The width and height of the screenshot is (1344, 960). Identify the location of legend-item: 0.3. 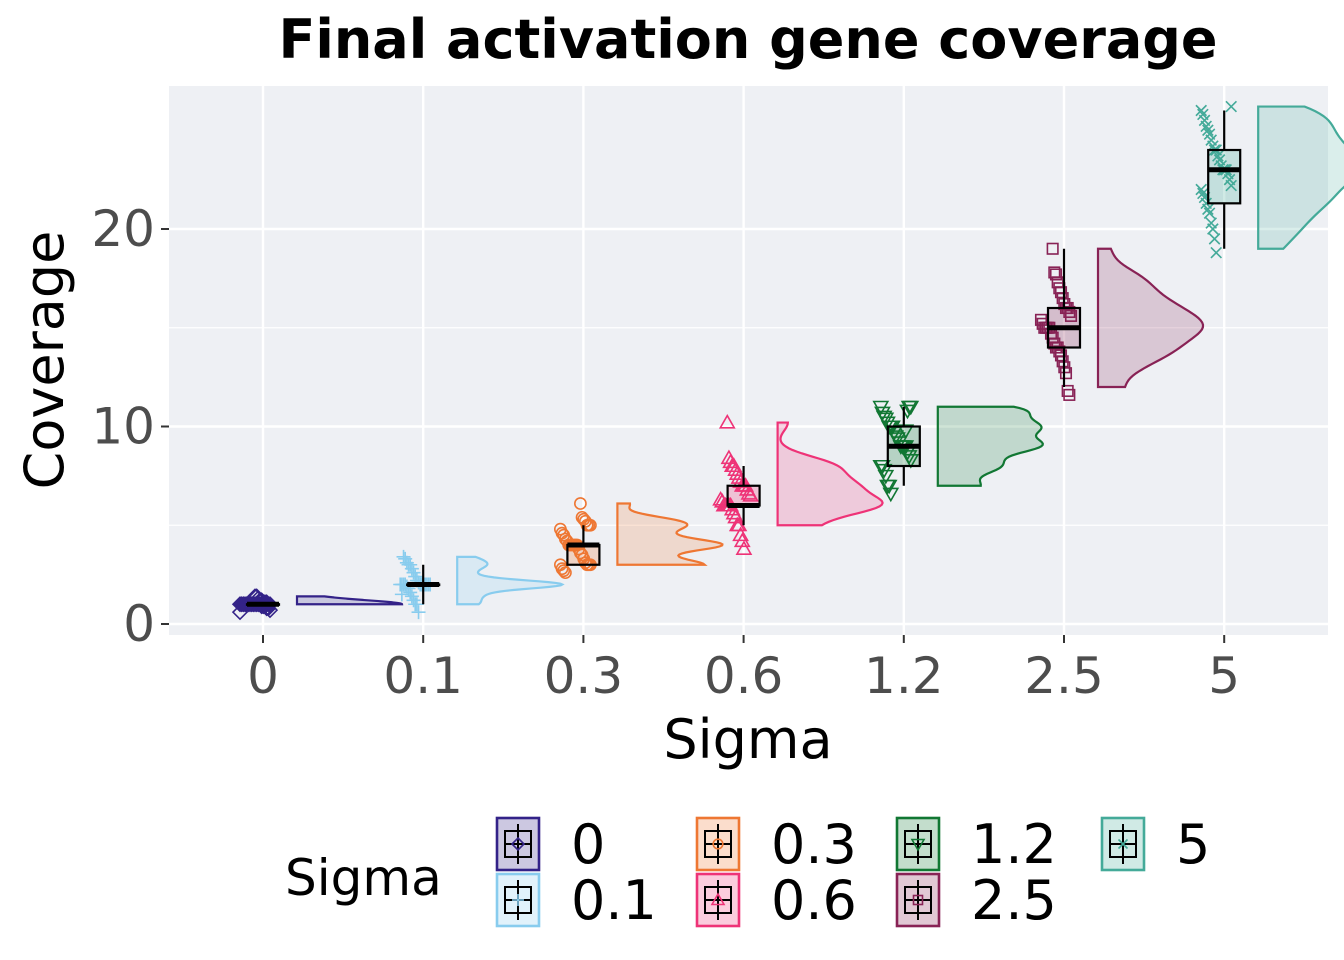
(776, 844).